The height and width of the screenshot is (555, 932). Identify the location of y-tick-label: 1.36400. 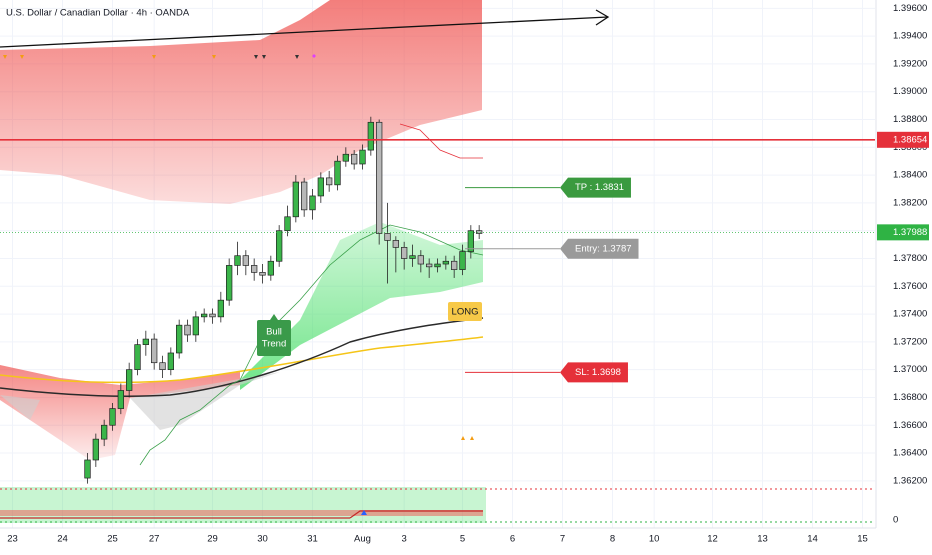
(910, 453).